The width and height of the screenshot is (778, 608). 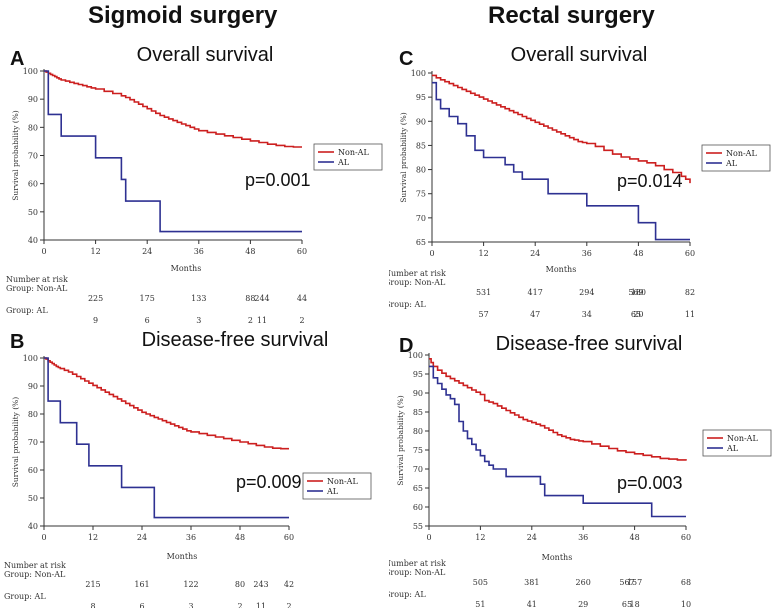 I want to click on right-column-title: Rectal surgery, so click(x=571, y=15).